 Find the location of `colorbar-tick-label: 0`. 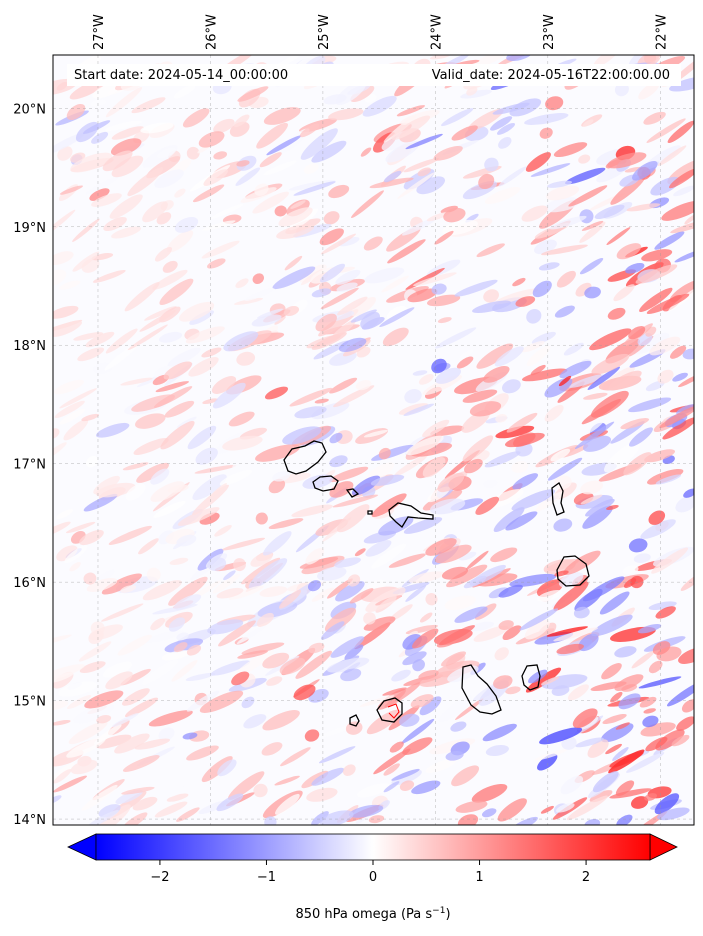

colorbar-tick-label: 0 is located at coordinates (373, 877).